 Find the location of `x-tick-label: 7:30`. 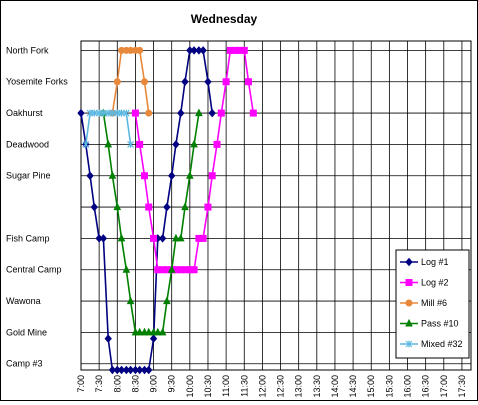

x-tick-label: 7:30 is located at coordinates (99, 384).